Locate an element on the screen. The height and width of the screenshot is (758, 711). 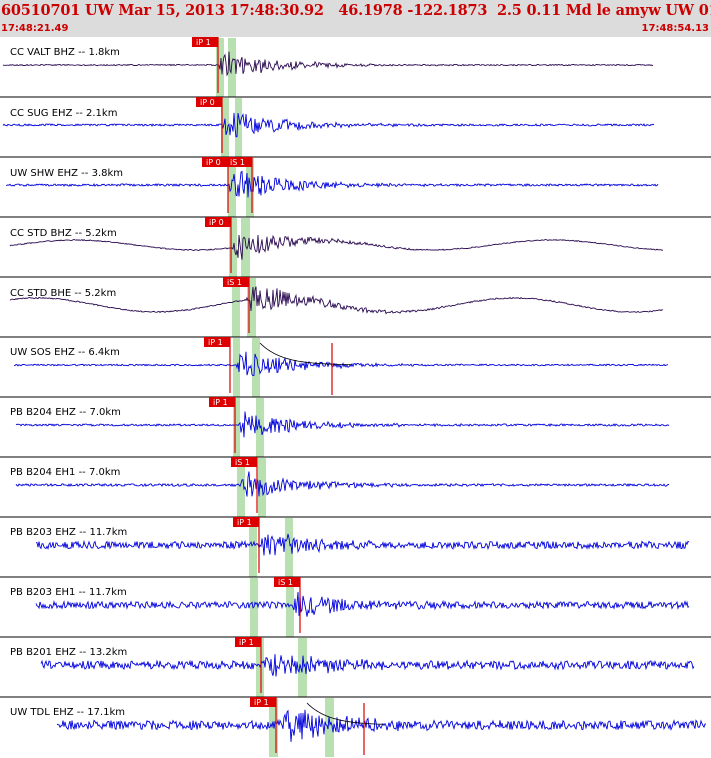
start-time-label: 17:48:21.49 is located at coordinates (35, 28).